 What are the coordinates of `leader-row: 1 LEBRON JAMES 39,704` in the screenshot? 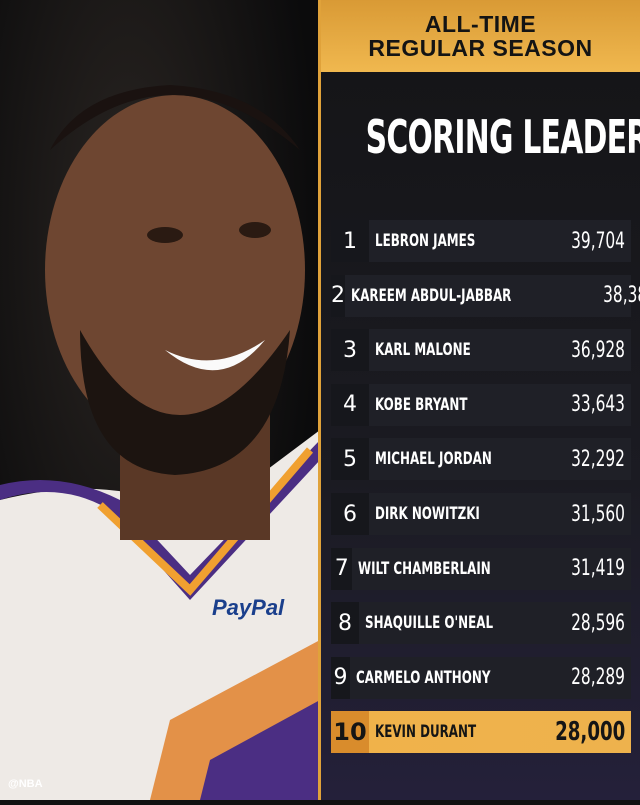 It's located at (481, 241).